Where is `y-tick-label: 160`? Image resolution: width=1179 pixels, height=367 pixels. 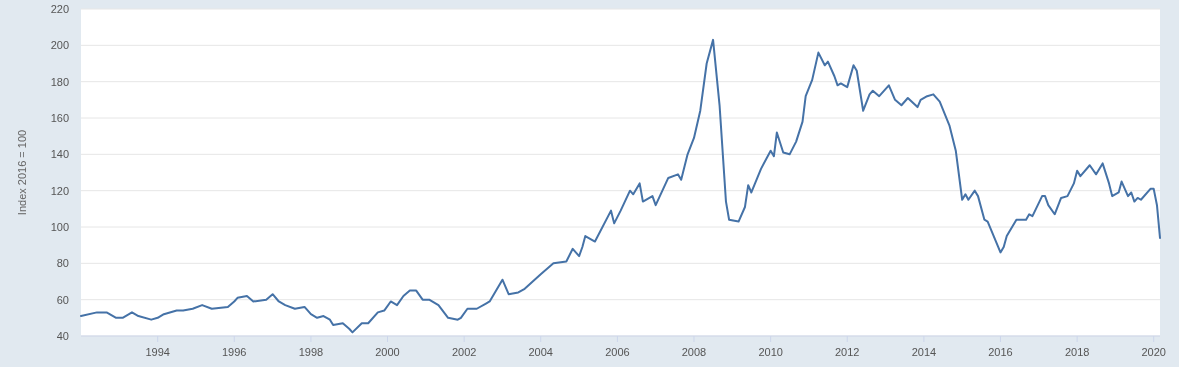
y-tick-label: 160 is located at coordinates (59, 118).